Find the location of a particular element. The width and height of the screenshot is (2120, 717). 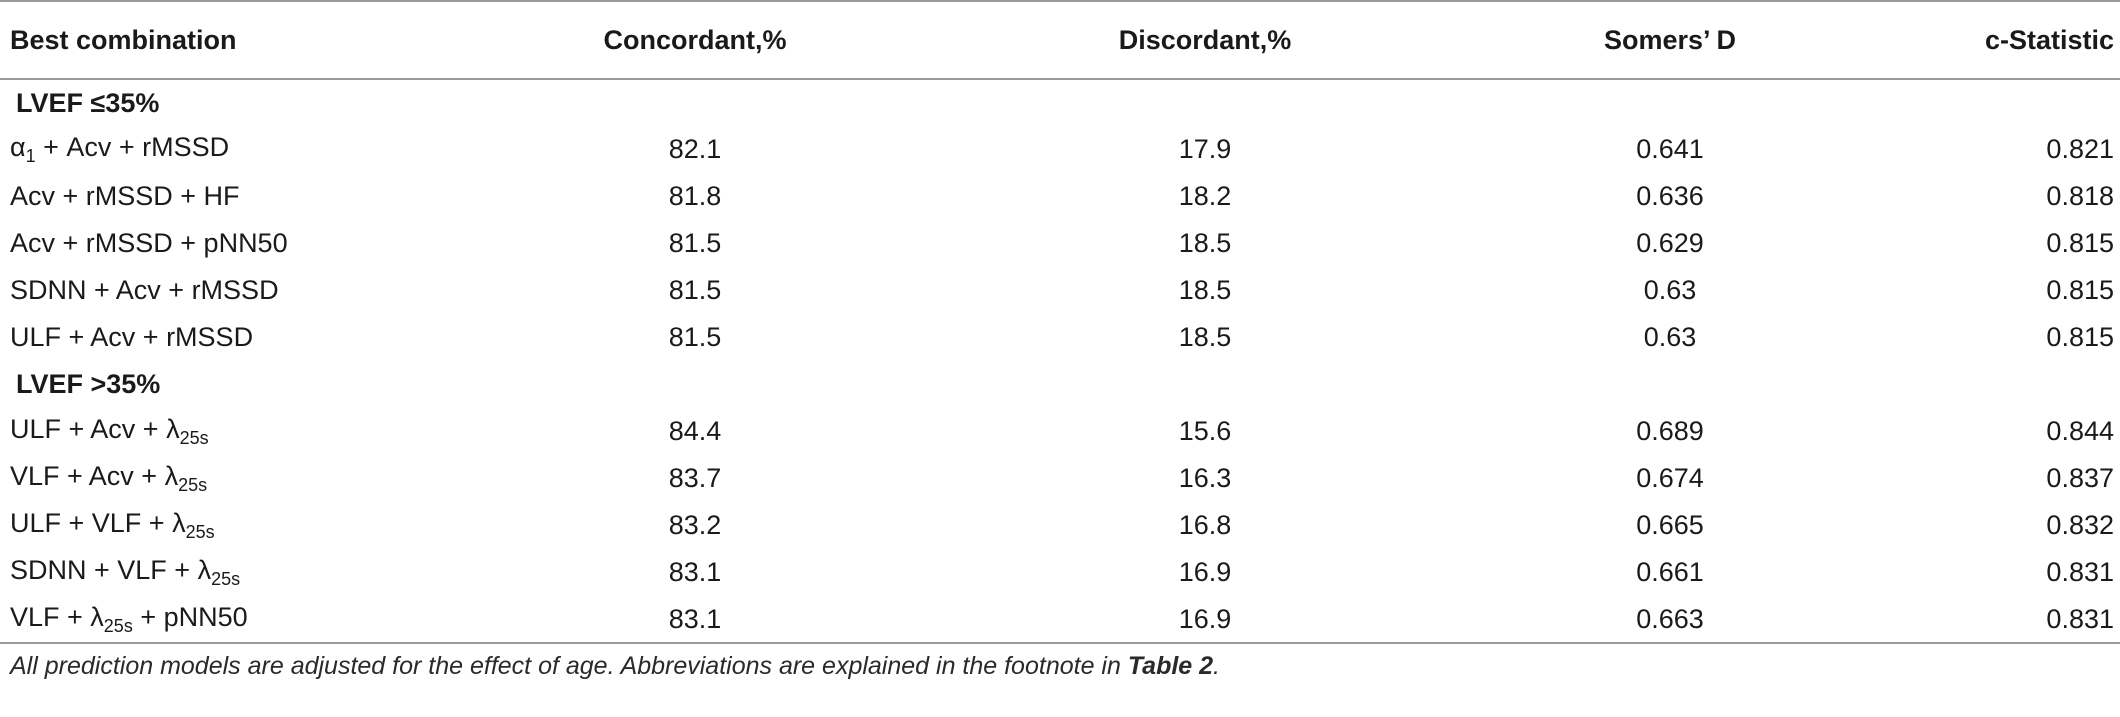

cell-best-combination: Acv + rMSSD + HF is located at coordinates (125, 196).